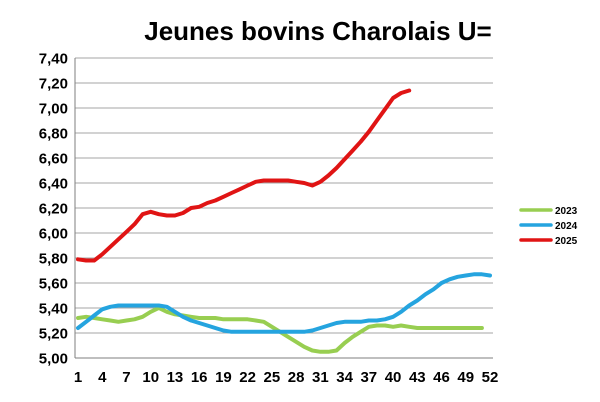 Image resolution: width=600 pixels, height=402 pixels. I want to click on y-tick-label: 6,40, so click(53, 184).